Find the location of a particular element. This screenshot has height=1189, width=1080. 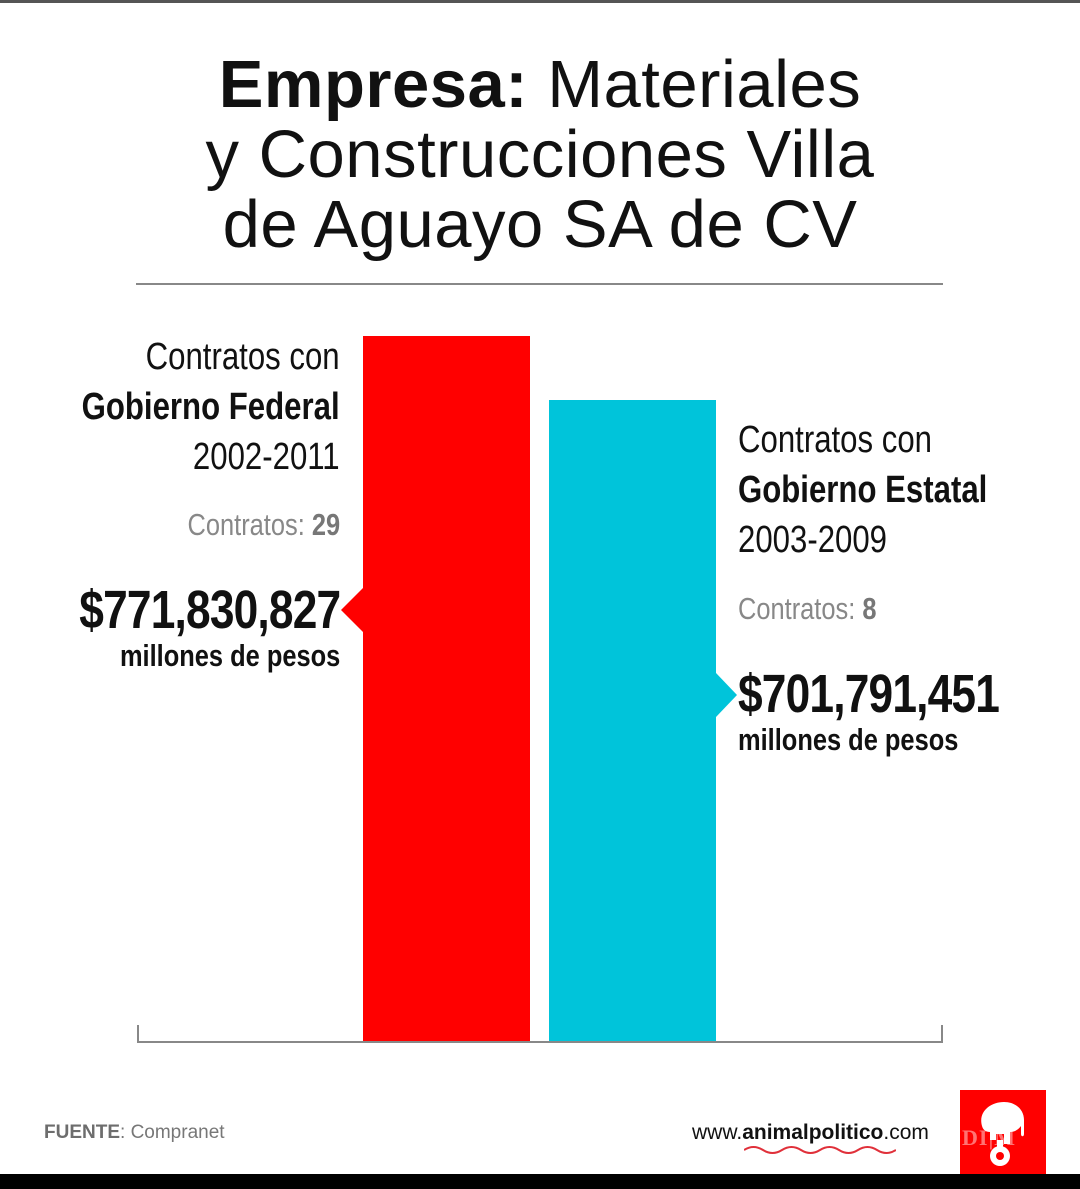

estatal-pointer-arrow is located at coordinates (726, 695).